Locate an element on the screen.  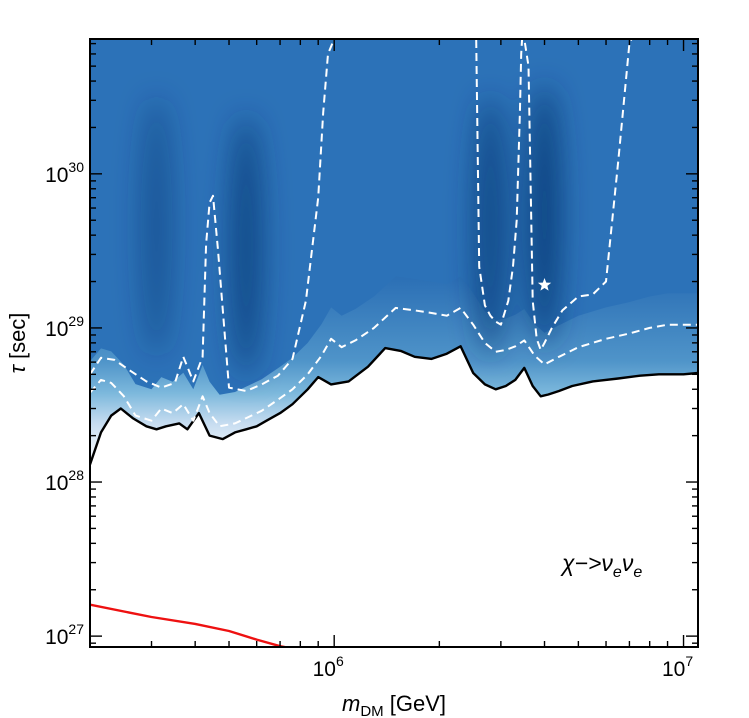
y-tick-label: 1028 is located at coordinates (64, 481).